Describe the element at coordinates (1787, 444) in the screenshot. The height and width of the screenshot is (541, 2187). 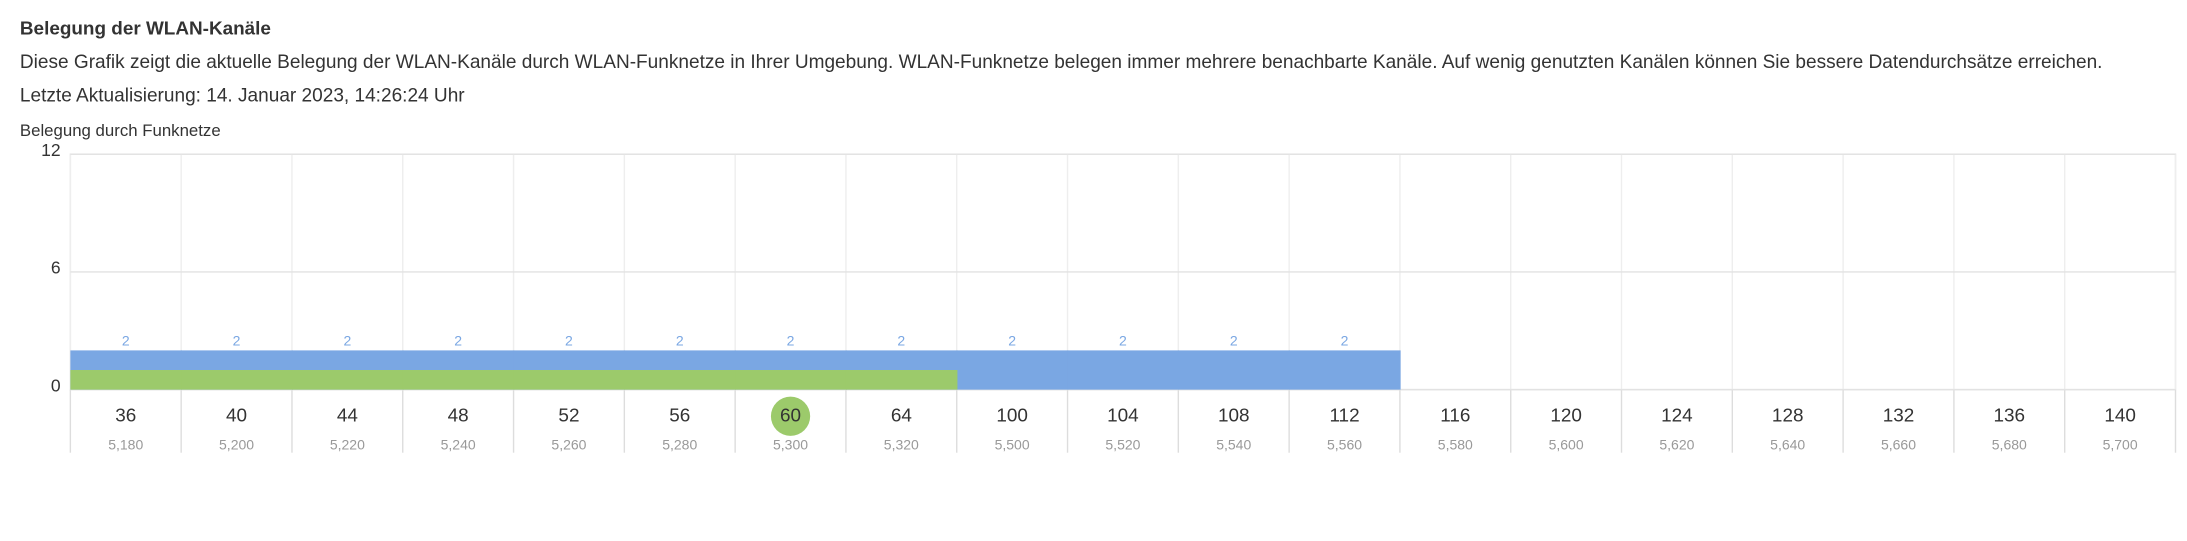
I see `frequency-label: 5,640` at that location.